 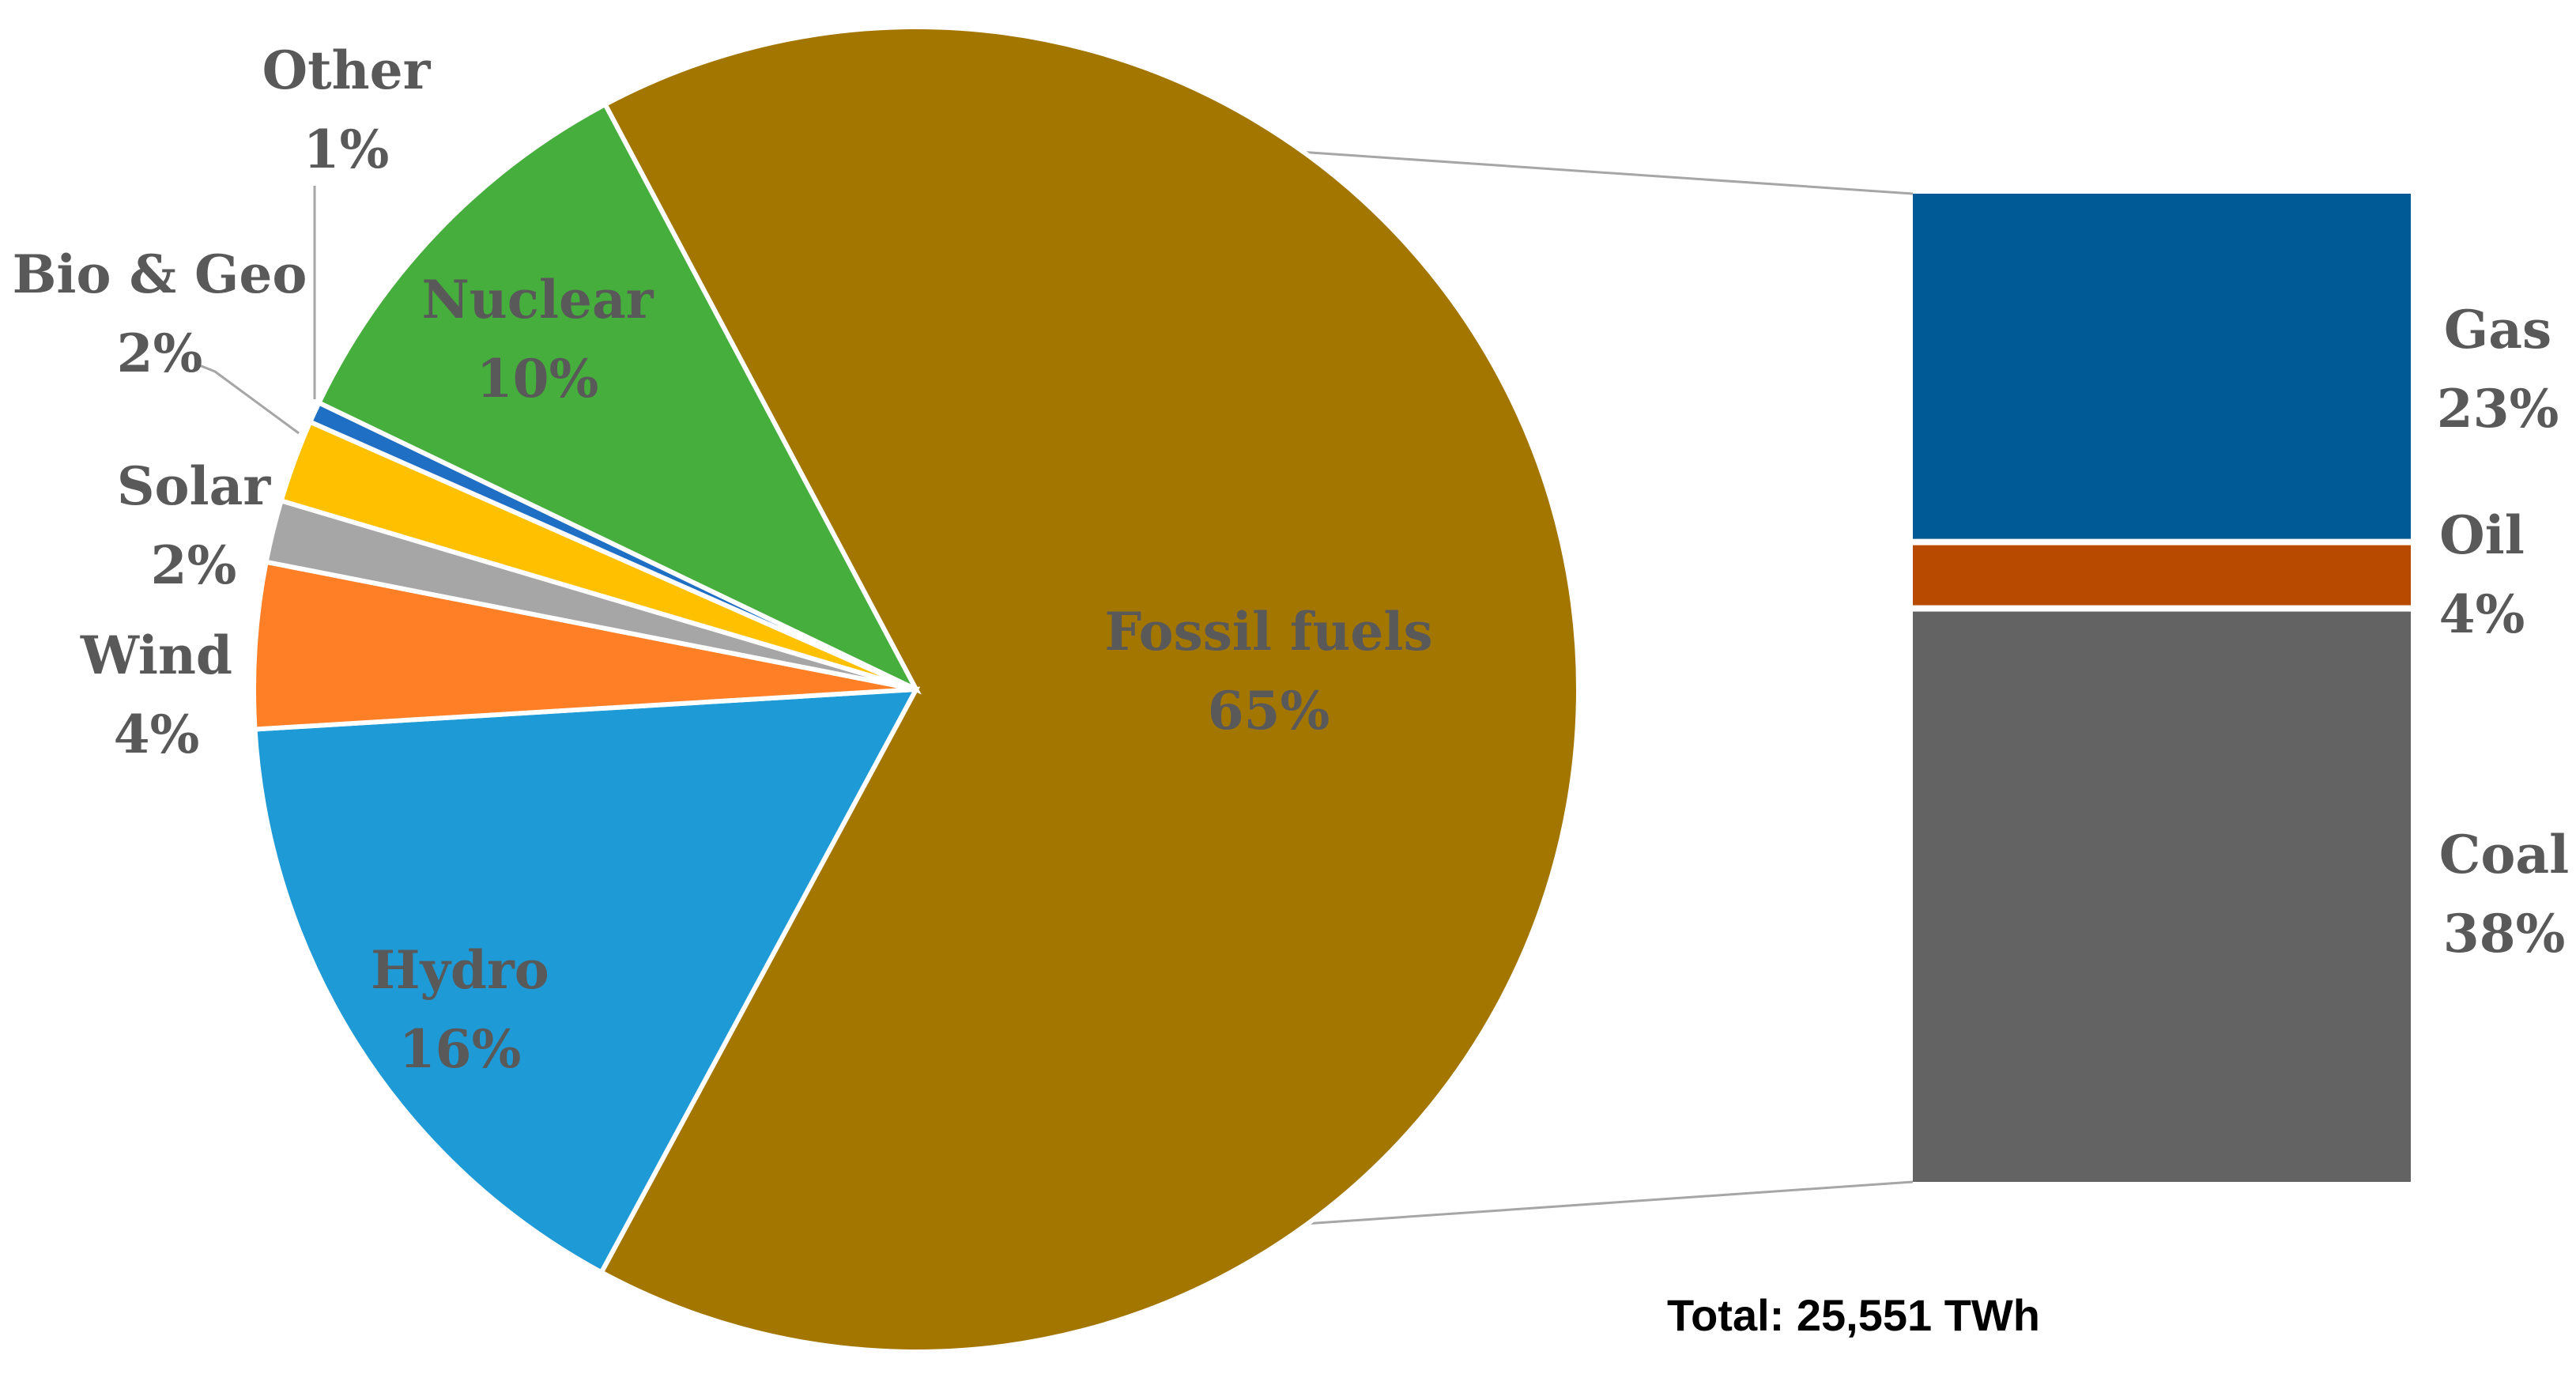 I want to click on value-bio-geo: 2%, so click(x=160, y=353).